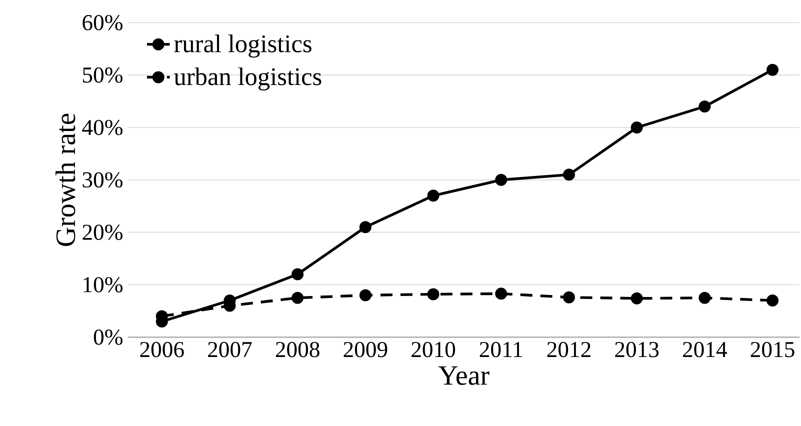 The height and width of the screenshot is (426, 801). I want to click on legend-label: rural logistics, so click(243, 46).